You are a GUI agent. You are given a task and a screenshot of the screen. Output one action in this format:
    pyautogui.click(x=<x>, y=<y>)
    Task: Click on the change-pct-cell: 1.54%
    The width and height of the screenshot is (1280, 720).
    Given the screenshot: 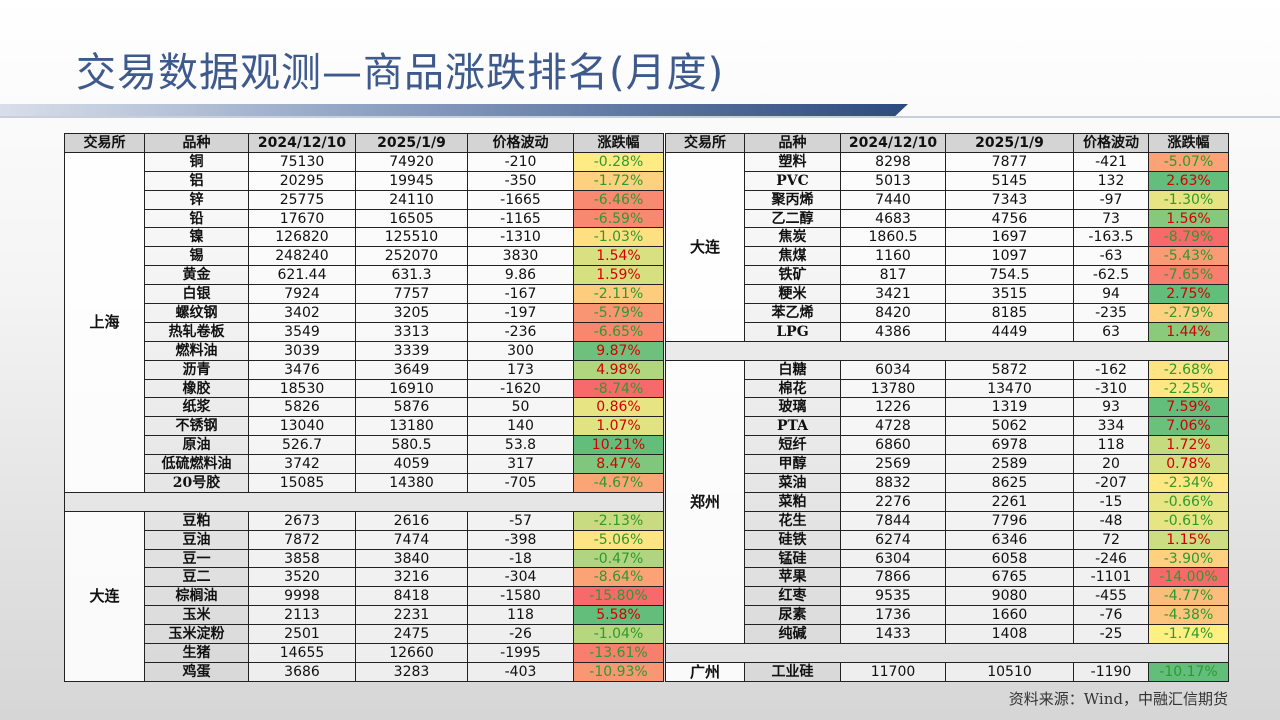 What is the action you would take?
    pyautogui.click(x=618, y=256)
    